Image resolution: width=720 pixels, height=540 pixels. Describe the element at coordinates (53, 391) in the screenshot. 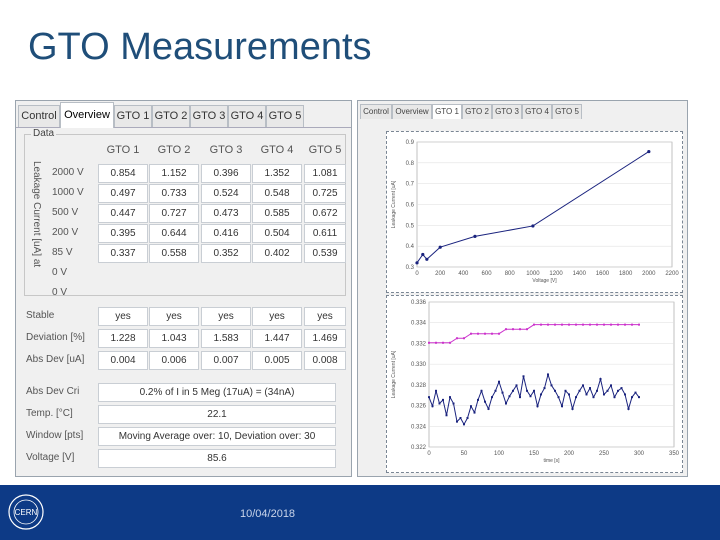

I see `abs-dev-cri-label: Abs Dev Cri` at that location.